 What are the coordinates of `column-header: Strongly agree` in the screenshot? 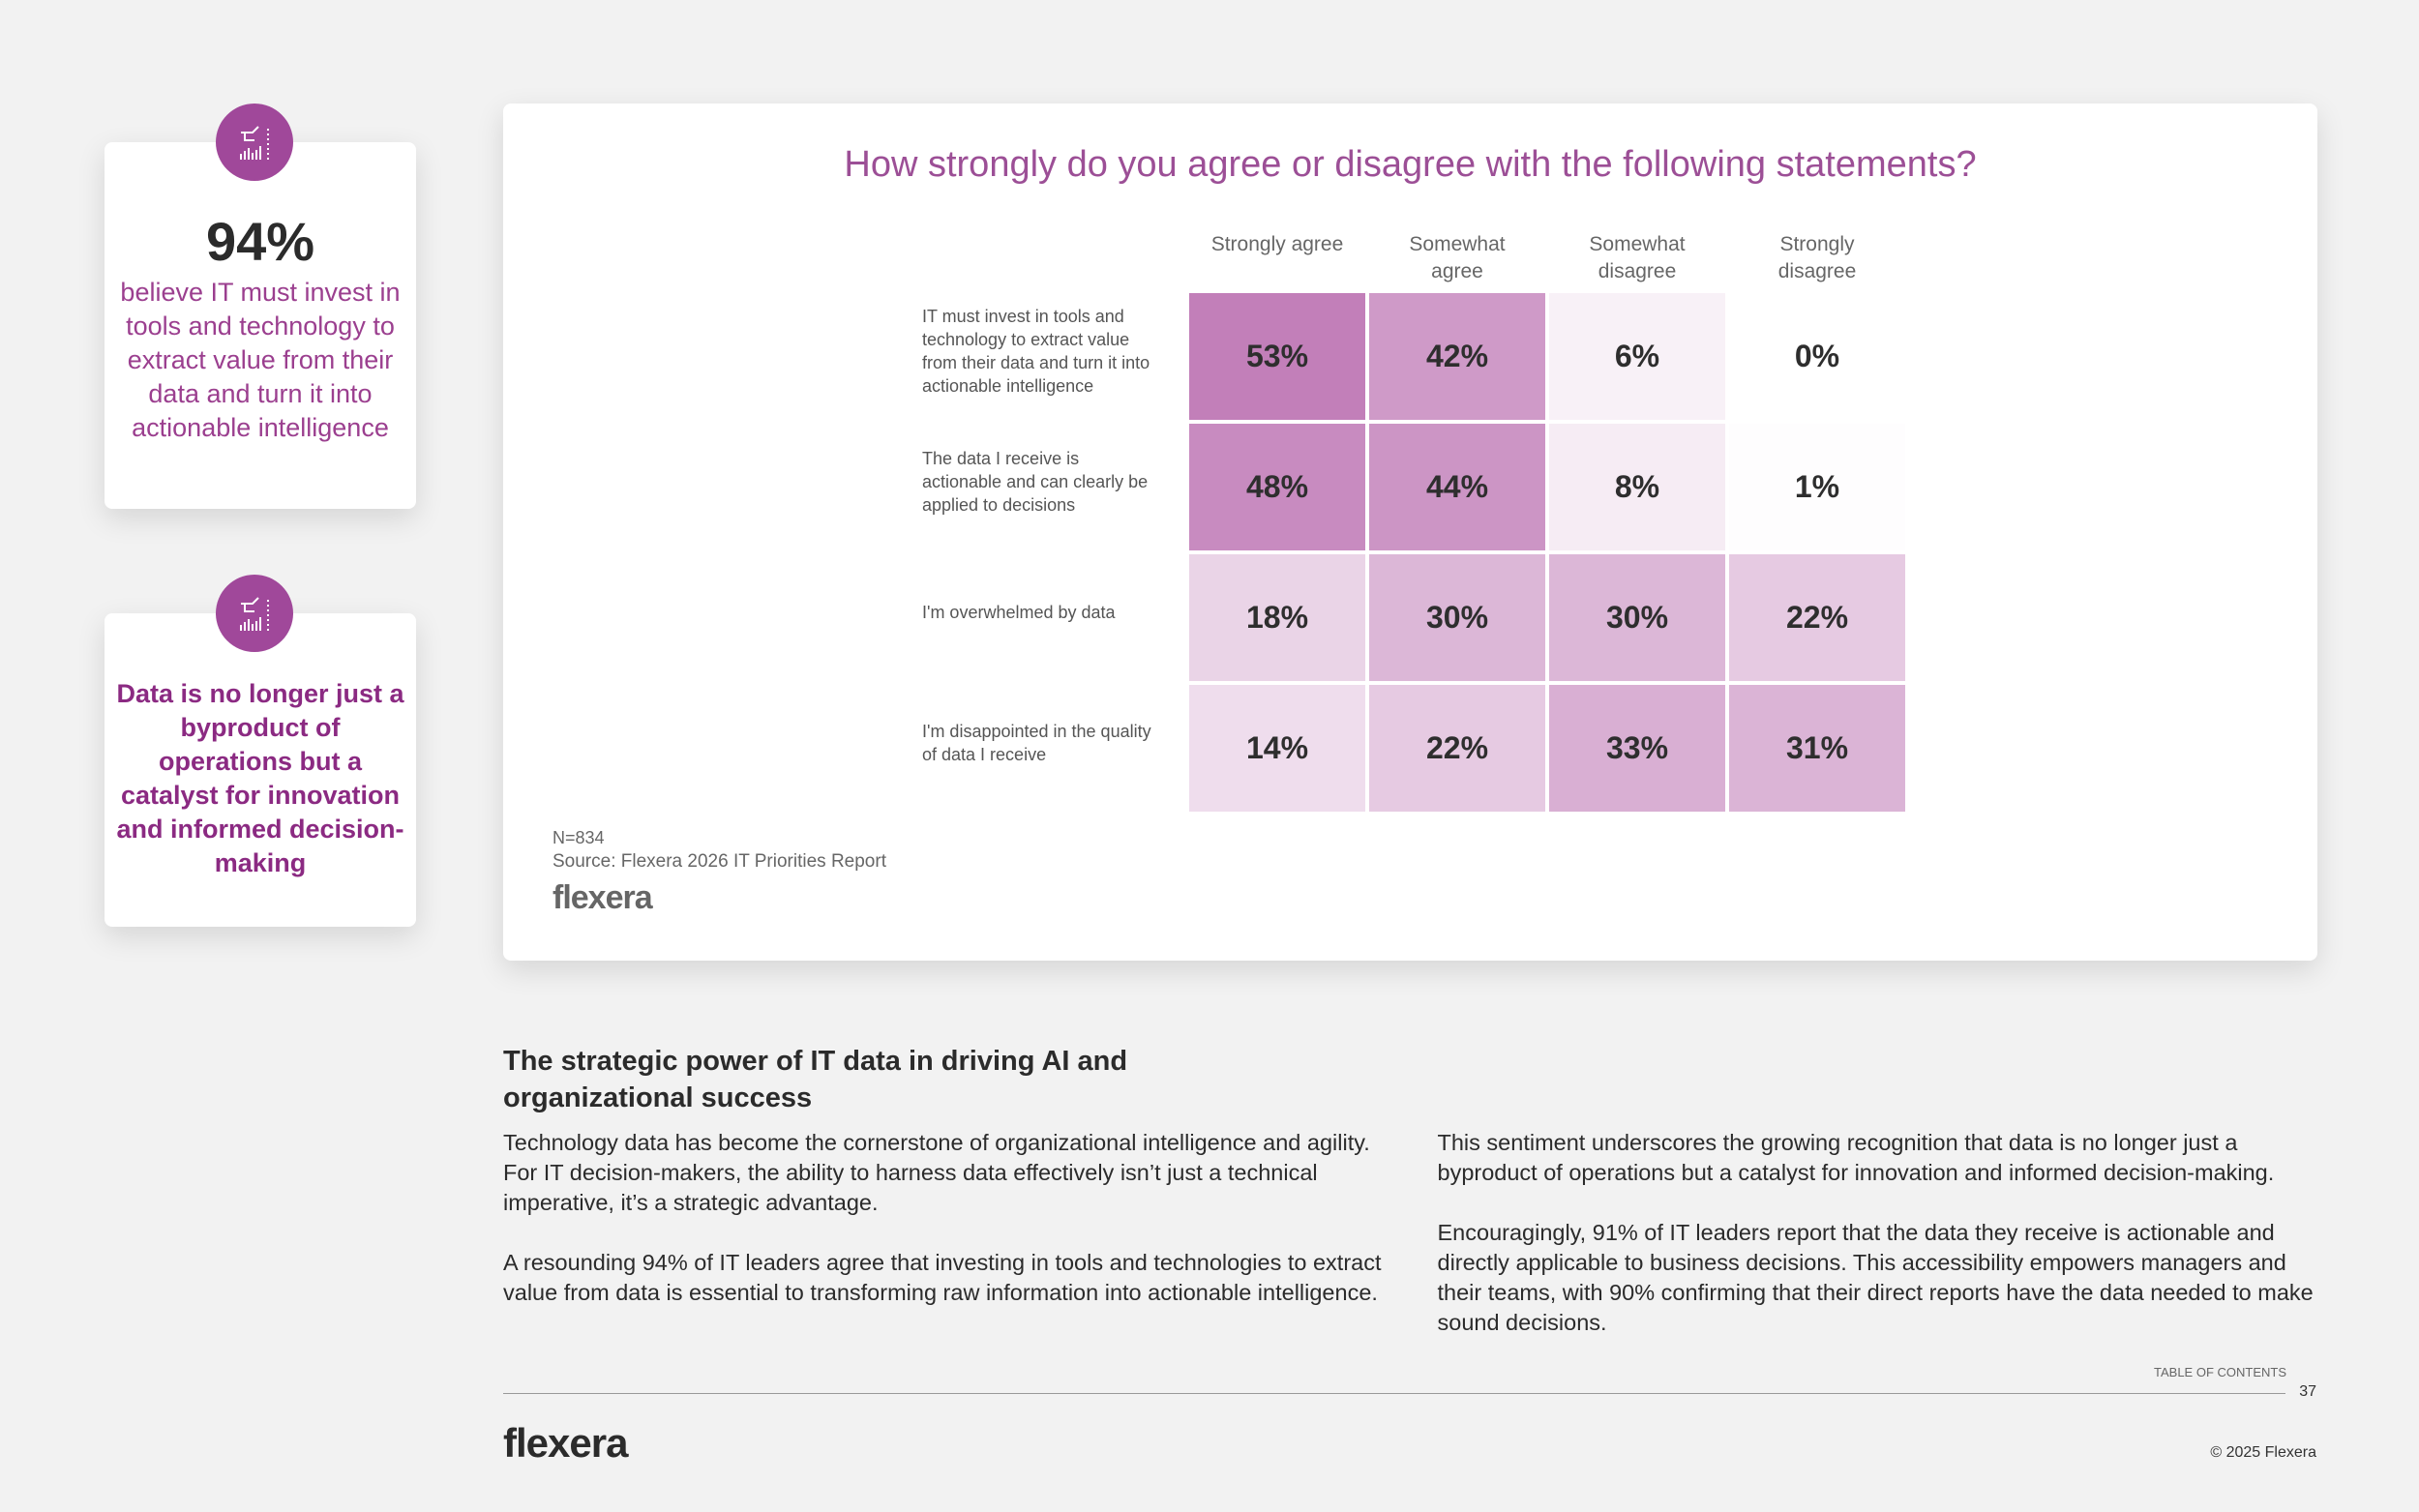 It's located at (1277, 244).